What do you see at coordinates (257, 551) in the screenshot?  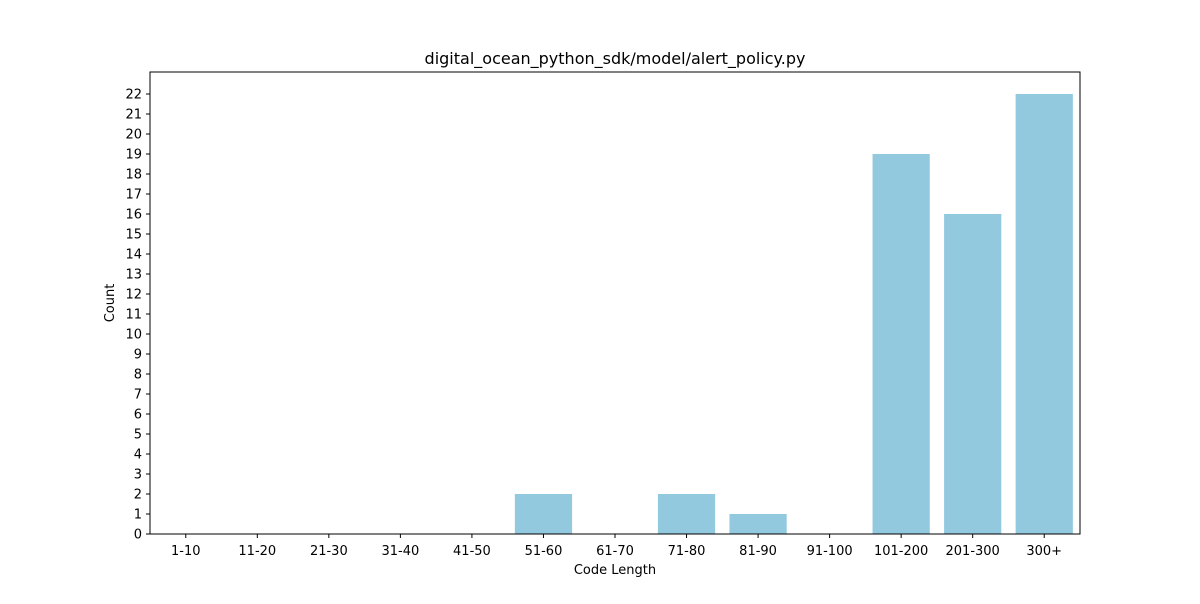 I see `x-tick-label: 11-20` at bounding box center [257, 551].